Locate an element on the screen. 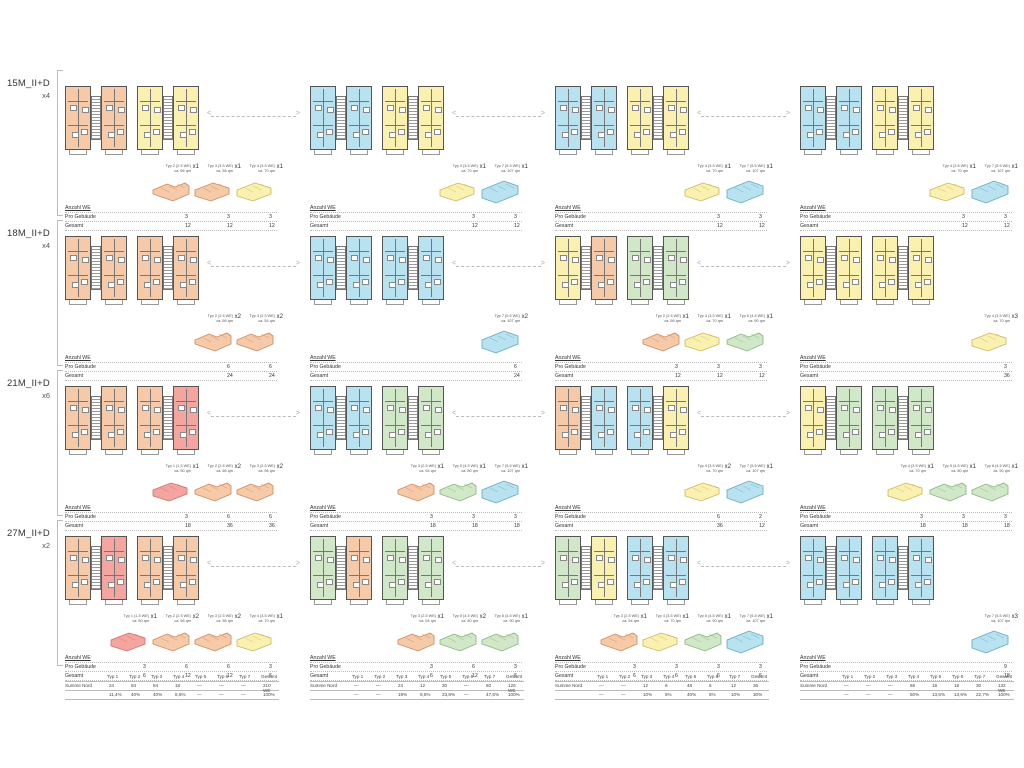 The height and width of the screenshot is (768, 1024). summary-header: Typ 4 is located at coordinates (914, 676).